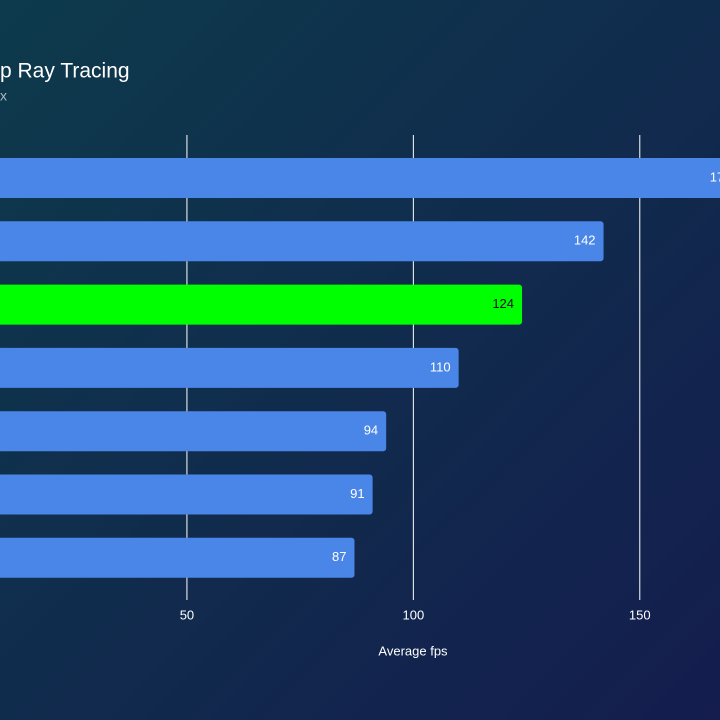  Describe the element at coordinates (187, 614) in the screenshot. I see `x-tick-label: 50` at that location.